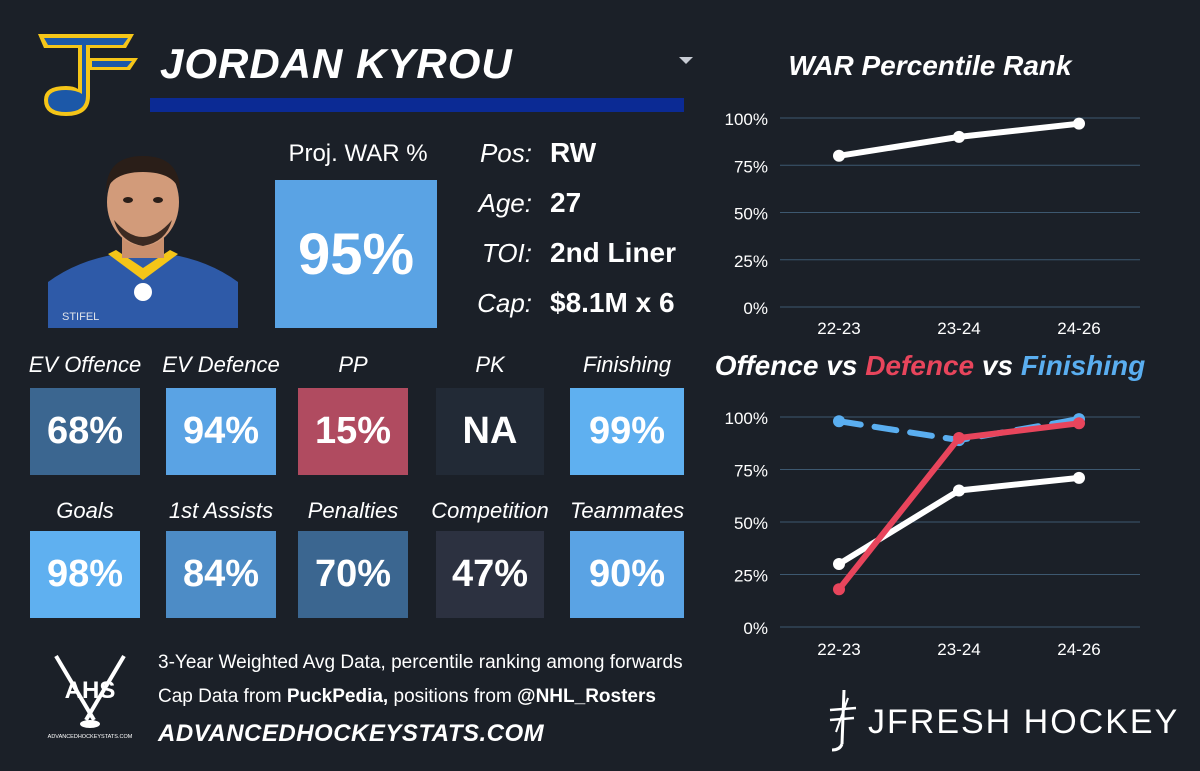 The height and width of the screenshot is (771, 1200). I want to click on nhl-rosters-link: @NHL_Rosters, so click(586, 696).